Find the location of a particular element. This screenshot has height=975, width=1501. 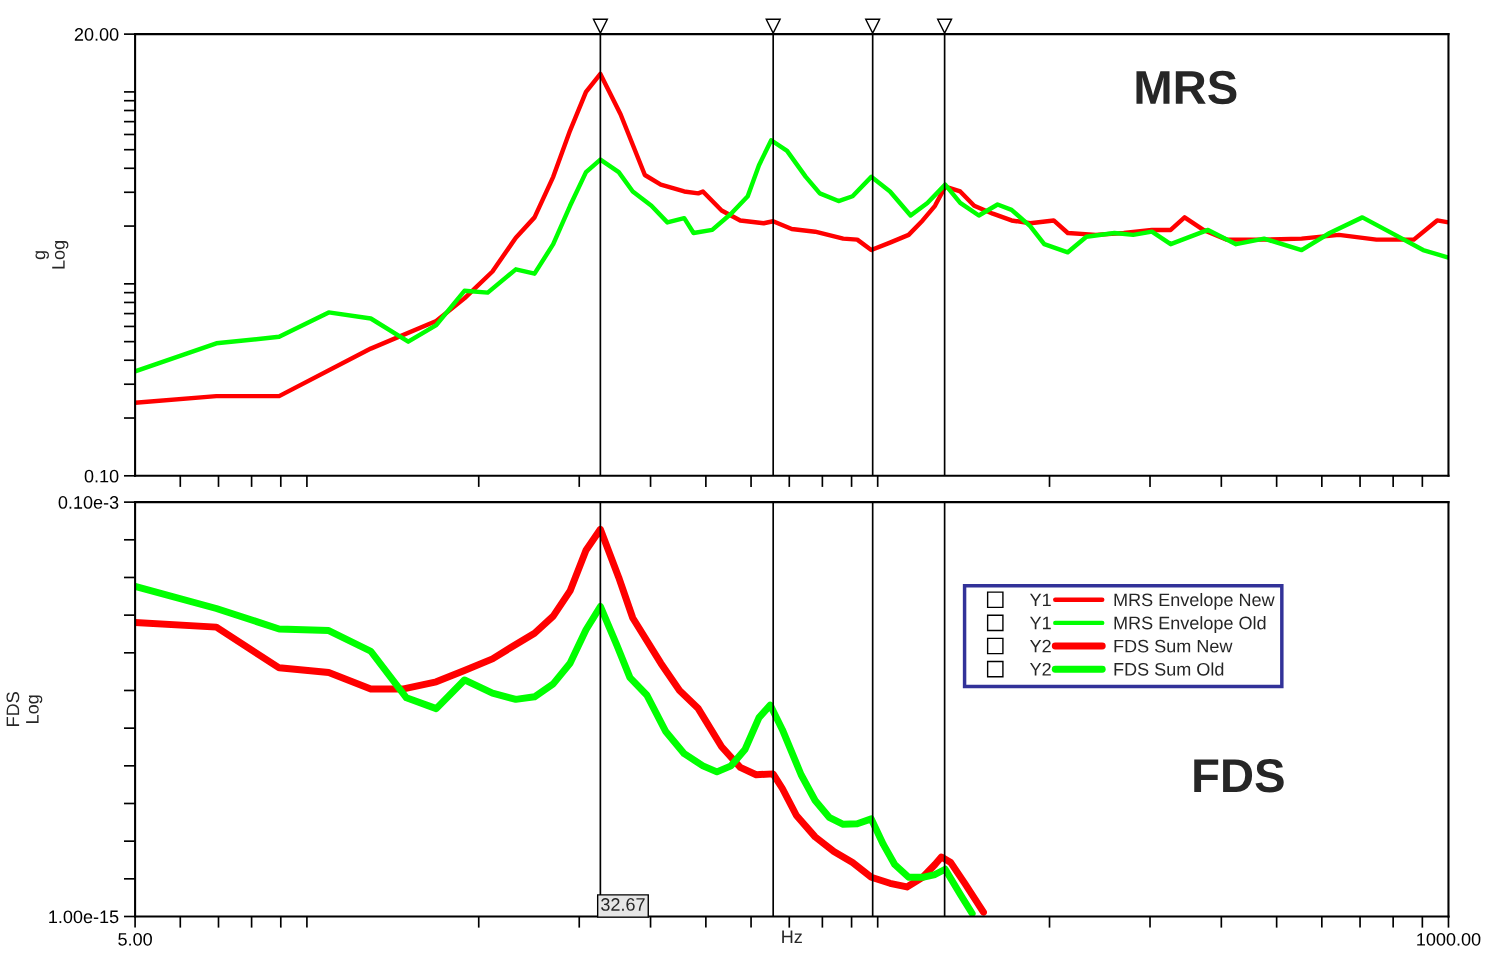

legend-label: MRS Envelope Old is located at coordinates (1190, 624).